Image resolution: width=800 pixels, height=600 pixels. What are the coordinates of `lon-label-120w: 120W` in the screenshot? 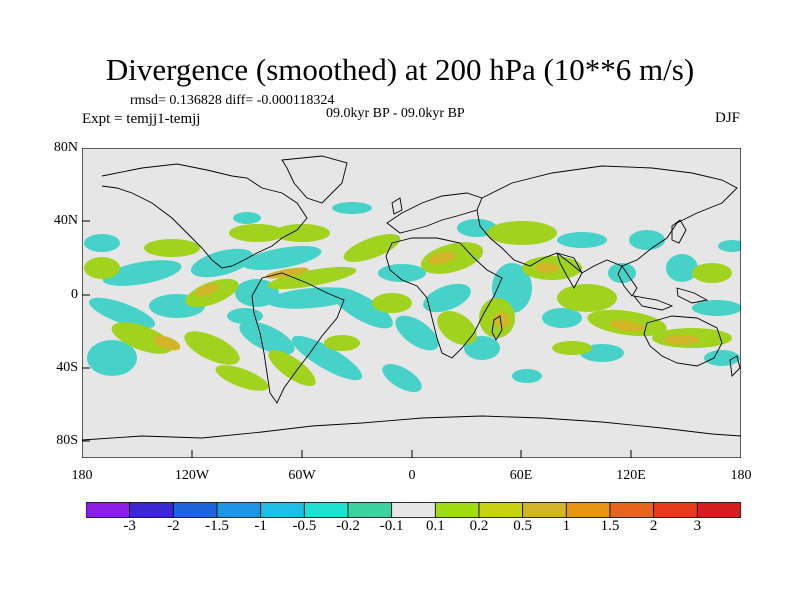 It's located at (192, 475).